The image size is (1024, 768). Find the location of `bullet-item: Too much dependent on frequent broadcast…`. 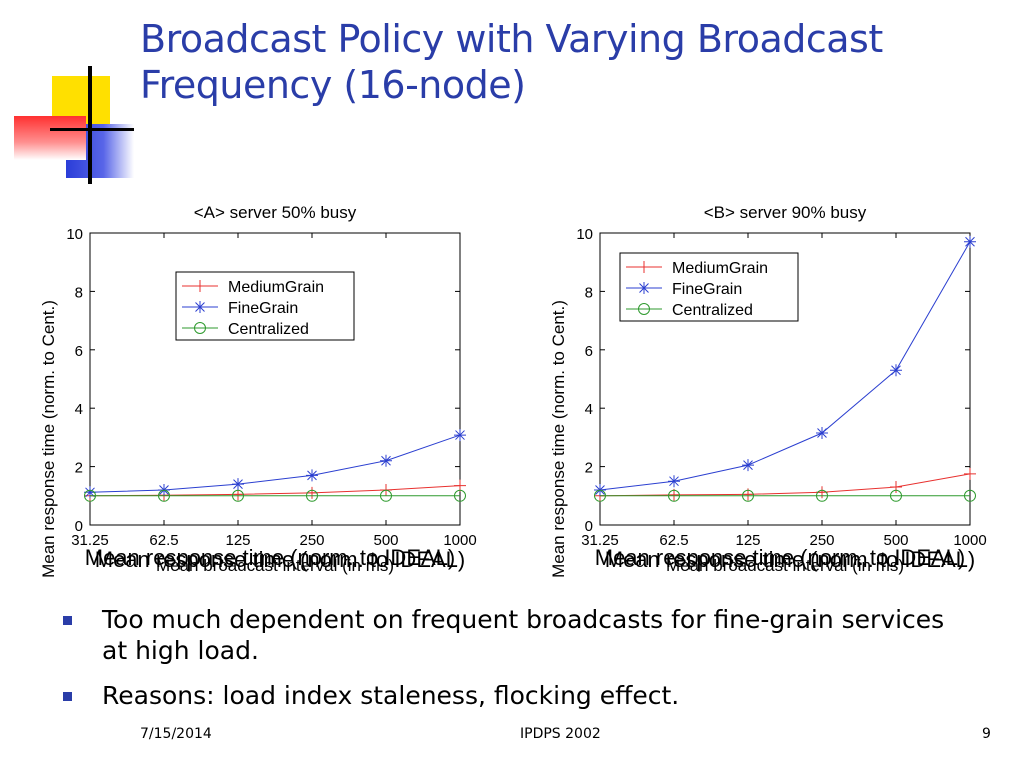

bullet-item: Too much dependent on frequent broadcast… is located at coordinates (510, 635).